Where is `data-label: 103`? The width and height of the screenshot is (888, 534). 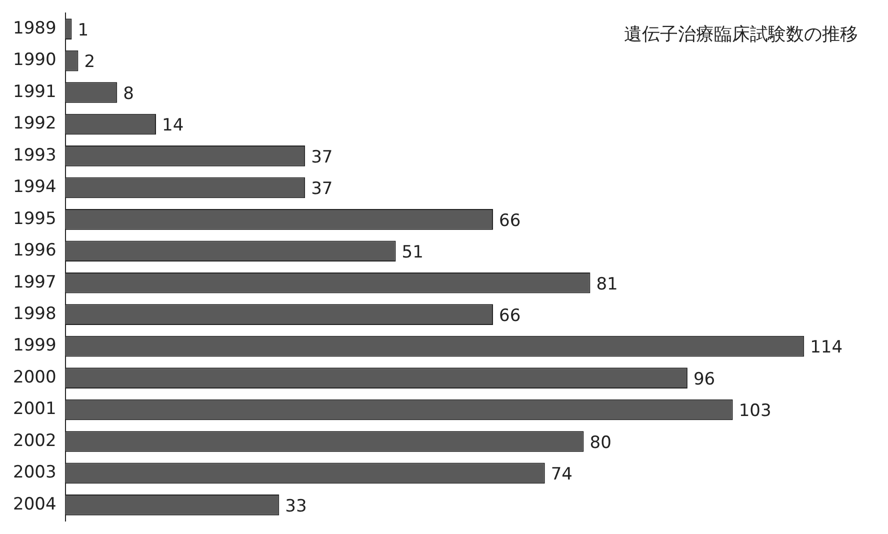 data-label: 103 is located at coordinates (755, 411).